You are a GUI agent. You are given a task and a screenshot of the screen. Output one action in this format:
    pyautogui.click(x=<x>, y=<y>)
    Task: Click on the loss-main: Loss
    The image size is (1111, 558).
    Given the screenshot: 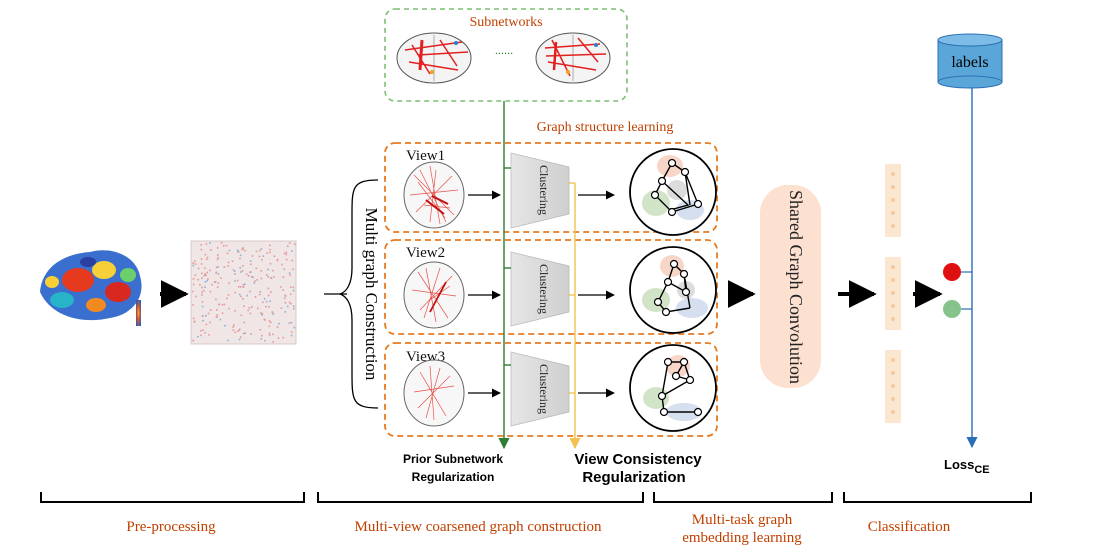 What is the action you would take?
    pyautogui.click(x=959, y=464)
    